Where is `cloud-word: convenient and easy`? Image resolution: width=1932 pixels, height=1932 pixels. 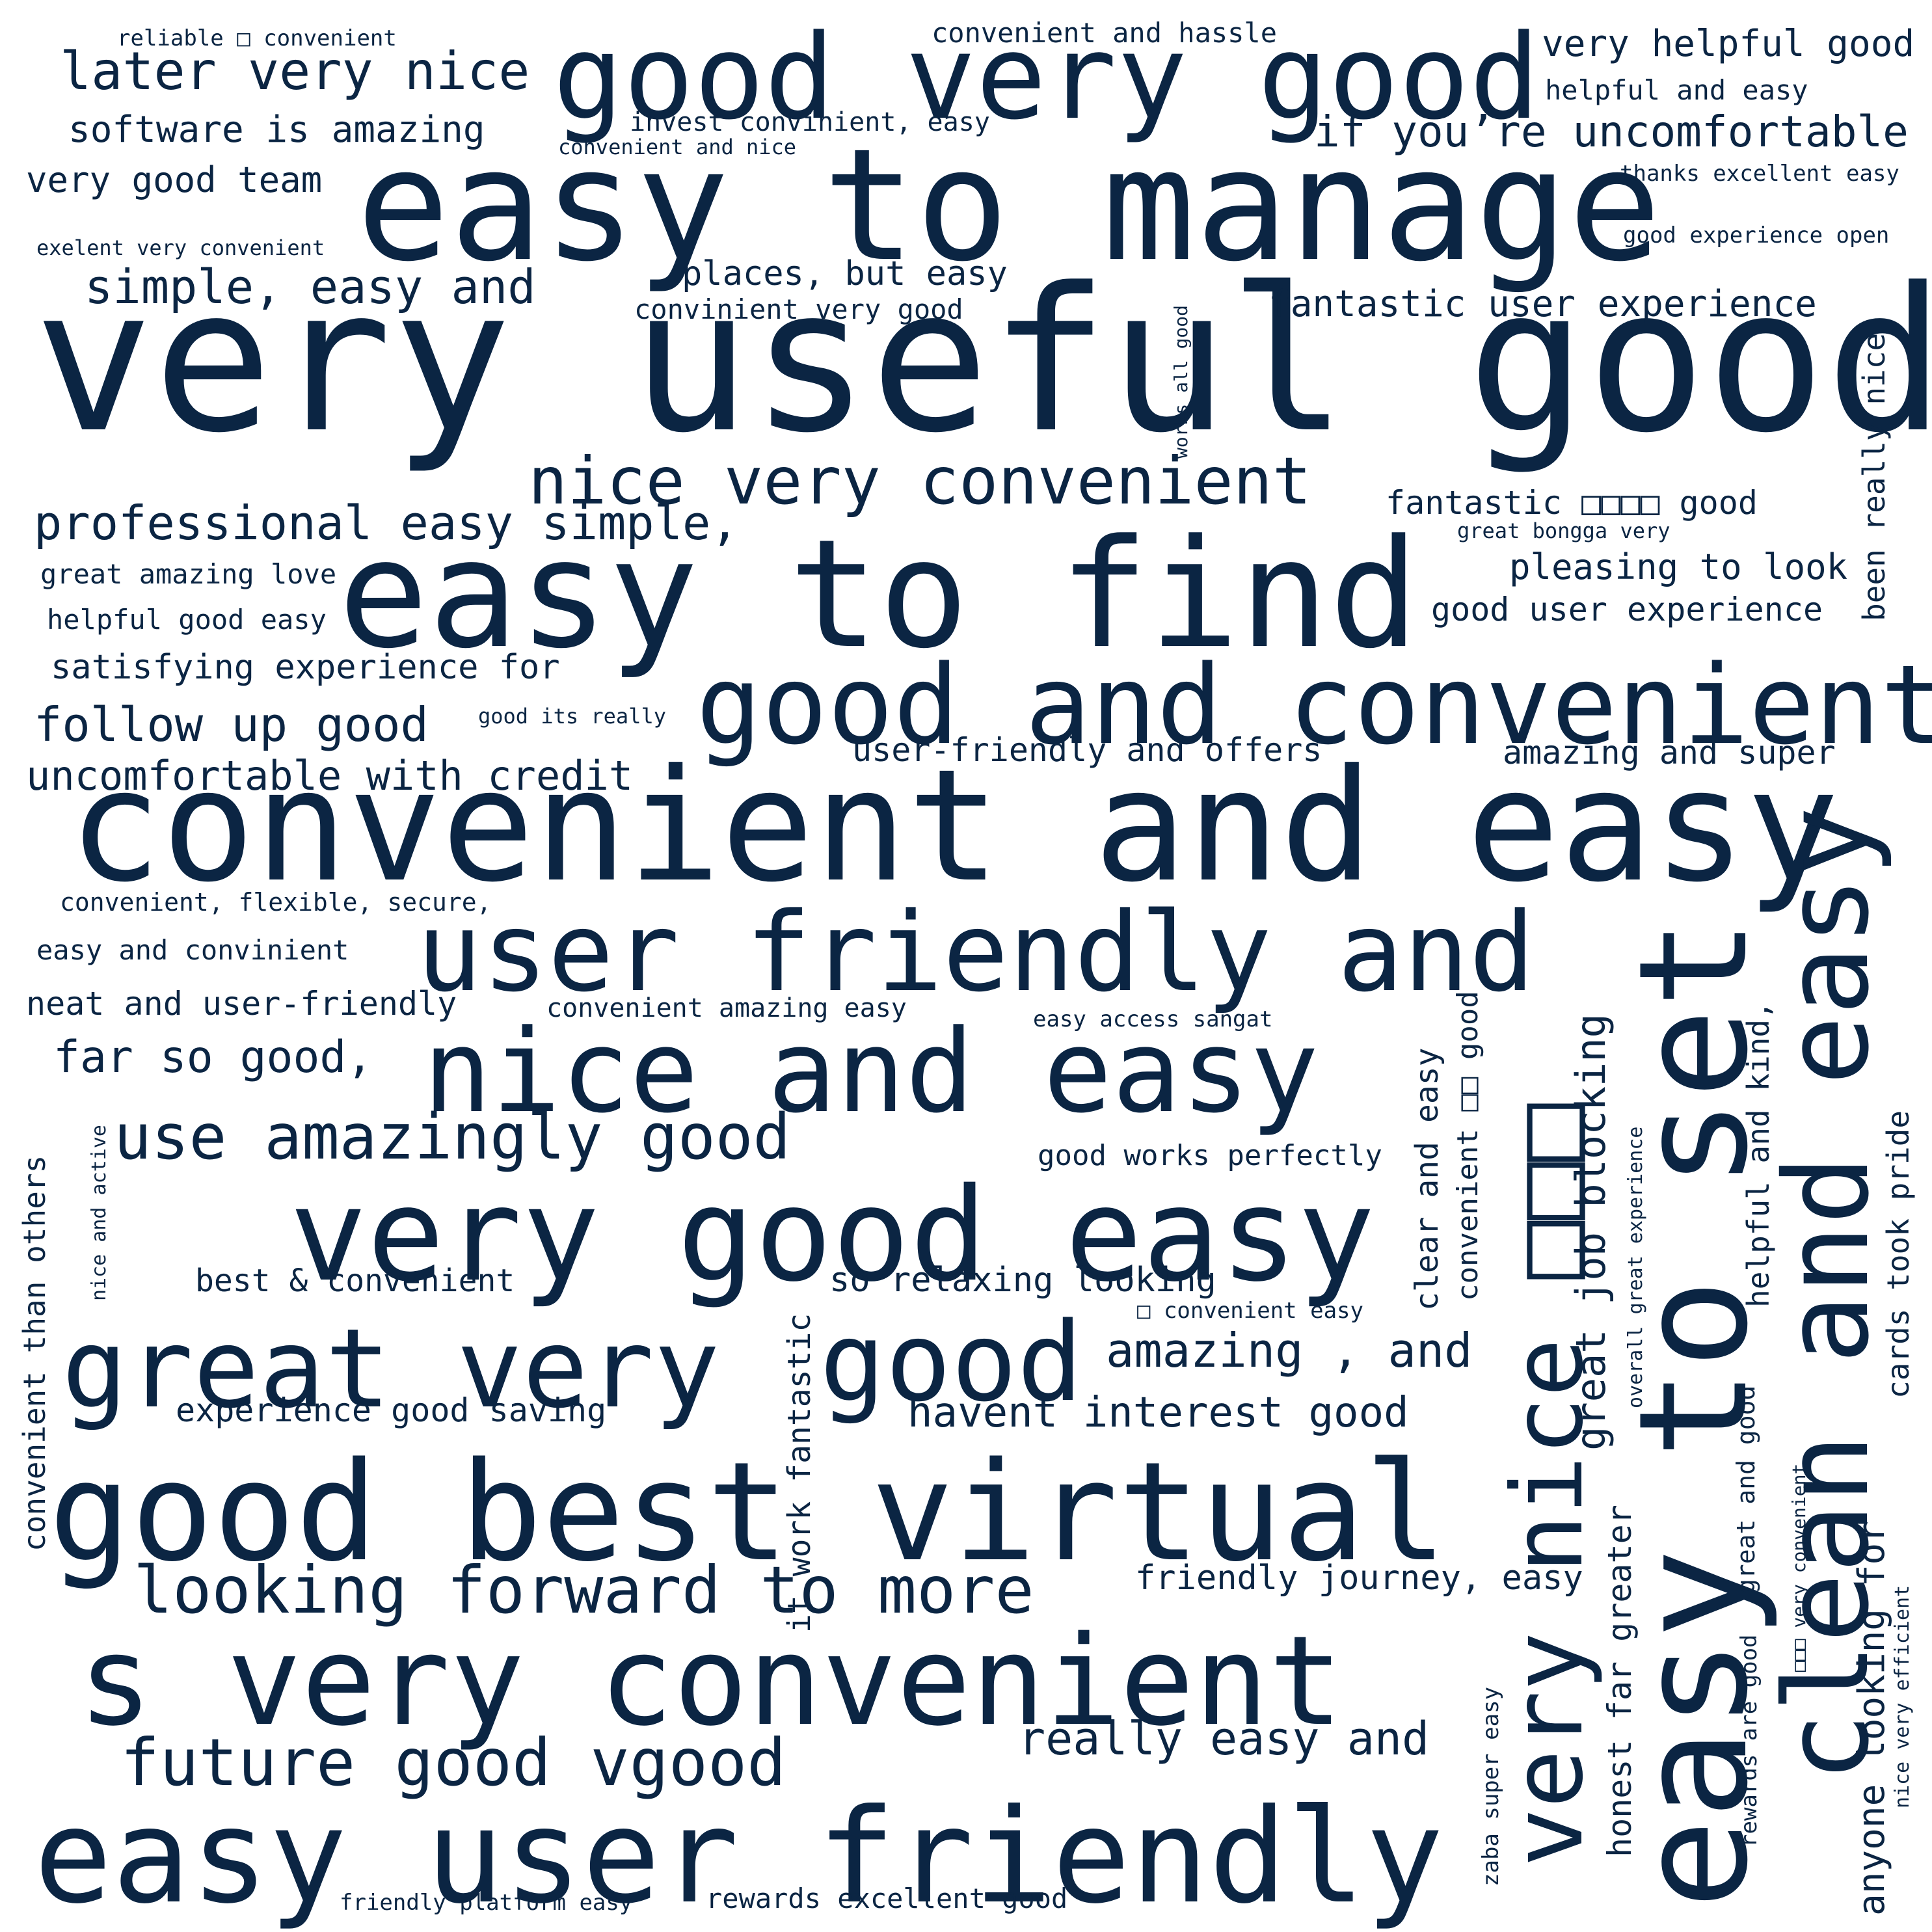
cloud-word: convenient and easy is located at coordinates (954, 826).